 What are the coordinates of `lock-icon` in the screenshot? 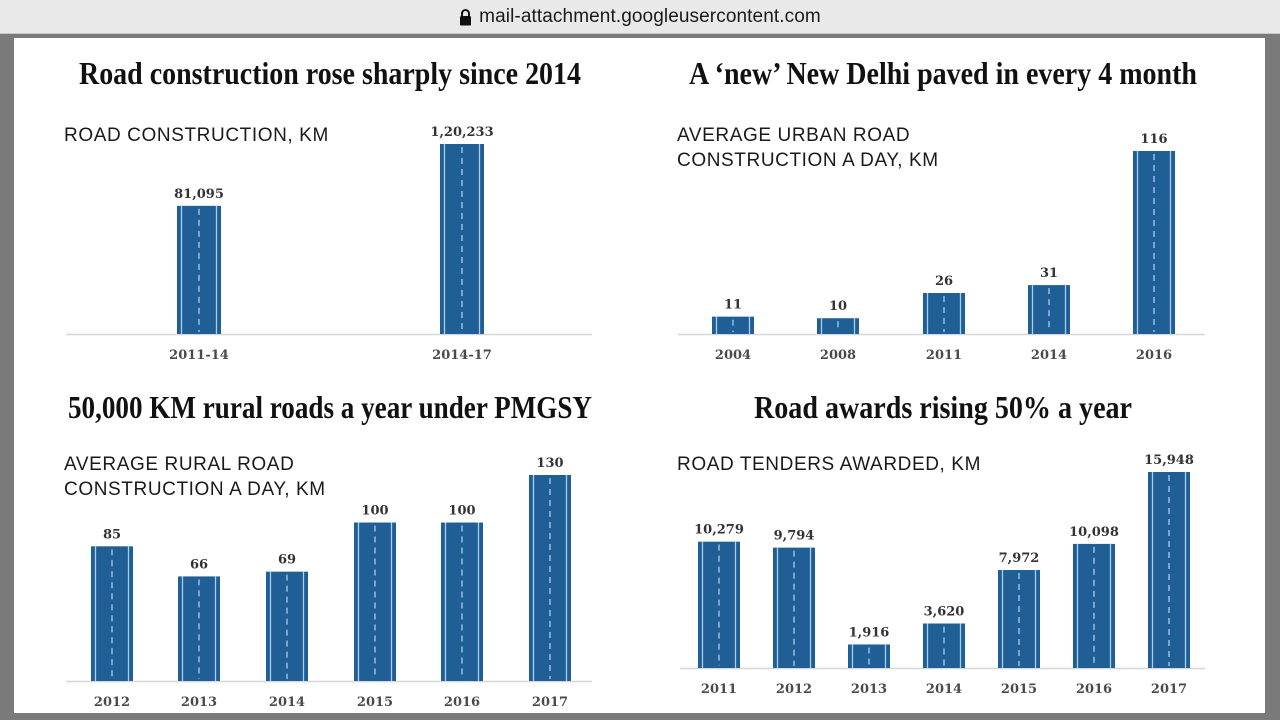 It's located at (466, 17).